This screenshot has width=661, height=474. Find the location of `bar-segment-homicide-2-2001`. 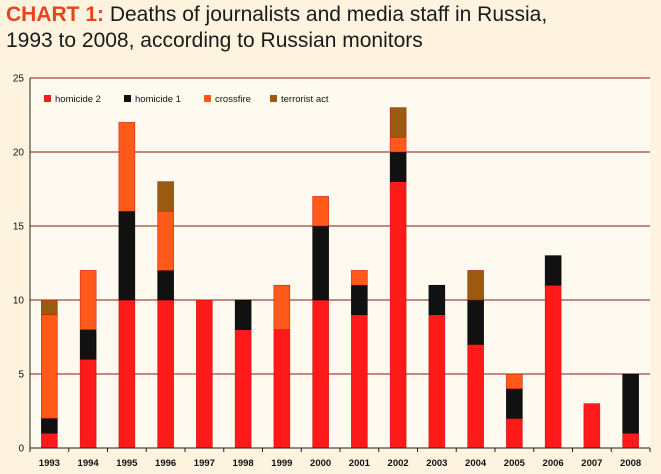

bar-segment-homicide-2-2001 is located at coordinates (359, 381).